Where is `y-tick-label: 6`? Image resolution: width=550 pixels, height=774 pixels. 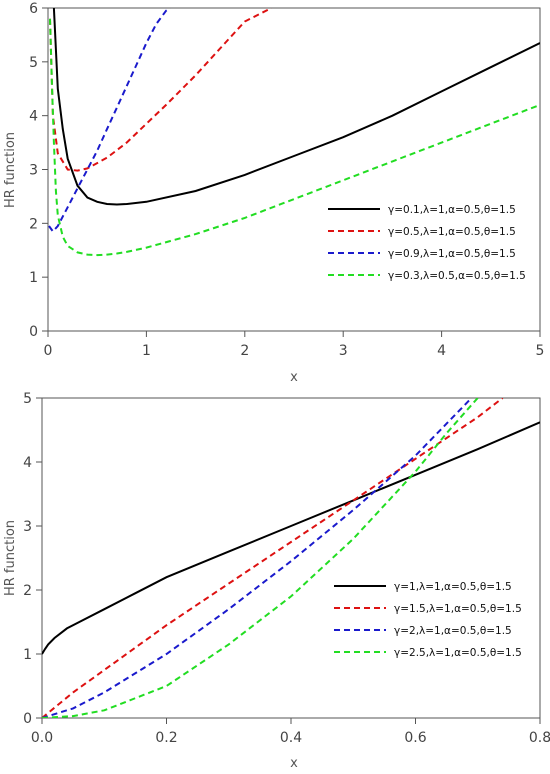 y-tick-label: 6 is located at coordinates (33, 9).